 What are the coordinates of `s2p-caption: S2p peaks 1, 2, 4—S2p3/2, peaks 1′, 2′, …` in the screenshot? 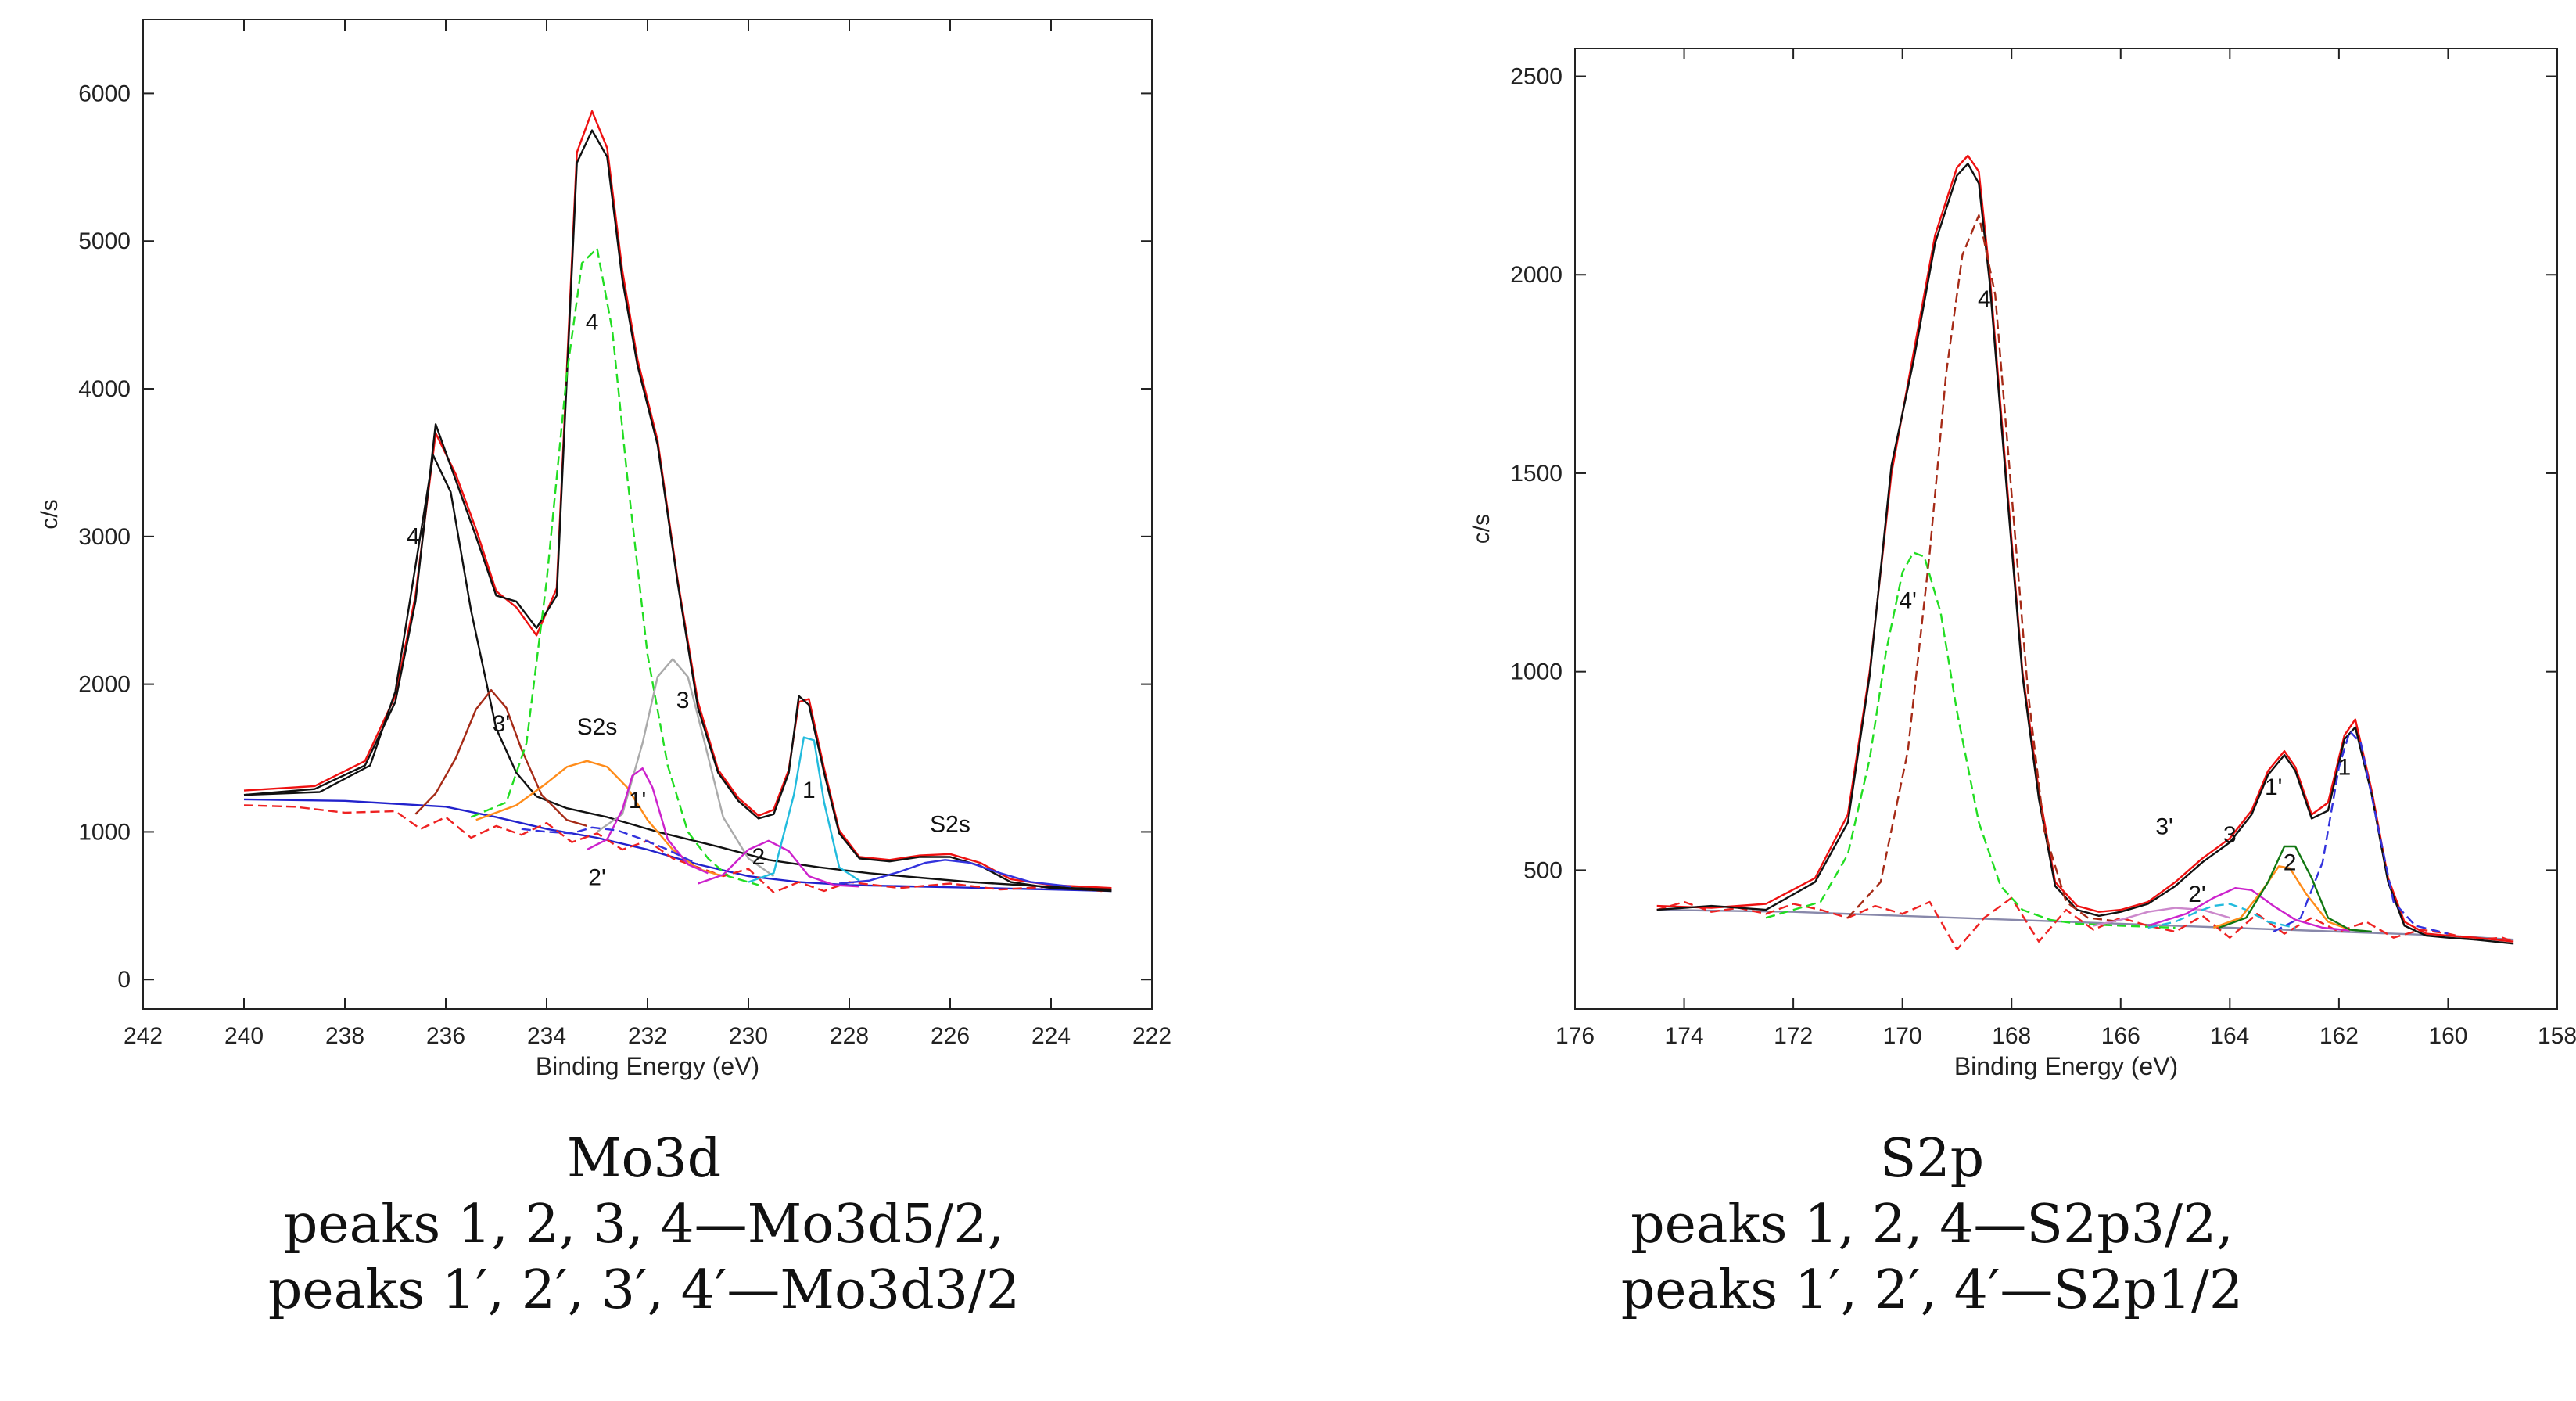 It's located at (1932, 1225).